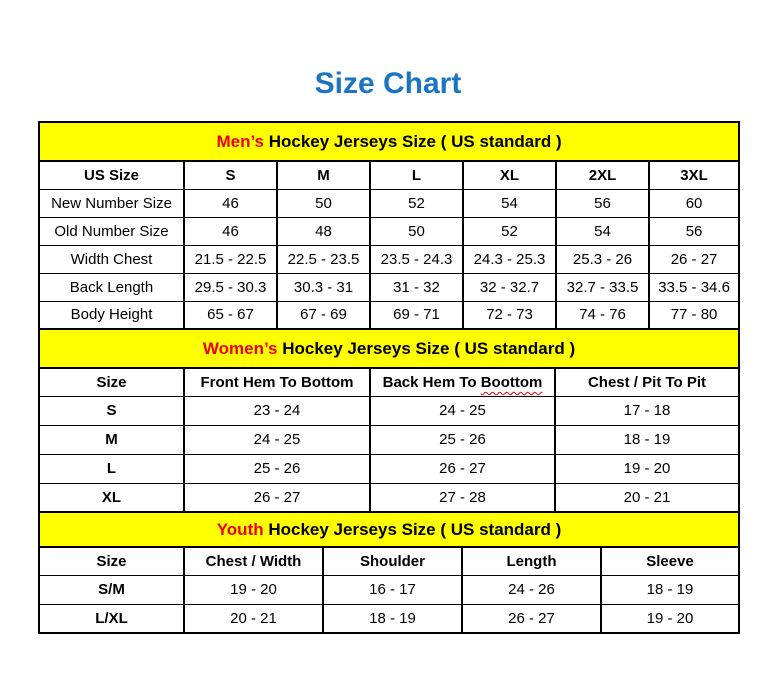 The height and width of the screenshot is (692, 776). I want to click on row-label: XL, so click(111, 497).